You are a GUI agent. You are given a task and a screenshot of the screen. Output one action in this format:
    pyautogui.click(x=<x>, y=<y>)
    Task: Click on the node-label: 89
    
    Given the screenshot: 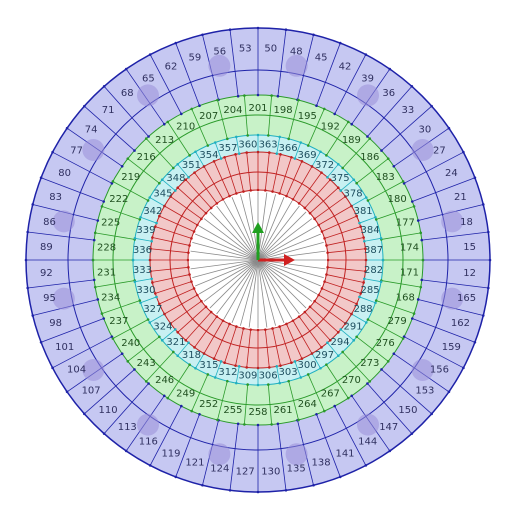 What is the action you would take?
    pyautogui.click(x=46, y=247)
    